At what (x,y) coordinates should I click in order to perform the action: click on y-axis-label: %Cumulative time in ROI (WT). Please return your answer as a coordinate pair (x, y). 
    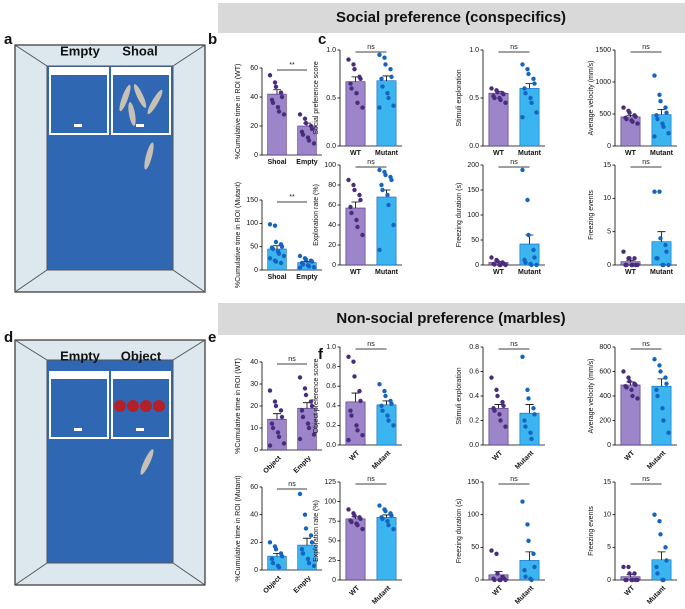
    Looking at the image, I should click on (238, 112).